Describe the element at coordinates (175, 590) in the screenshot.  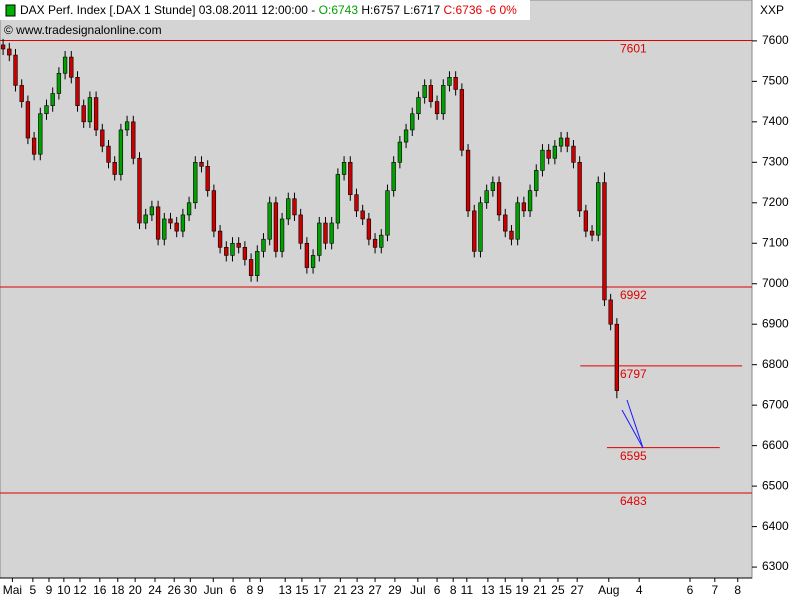
I see `x-tick-label: 26` at that location.